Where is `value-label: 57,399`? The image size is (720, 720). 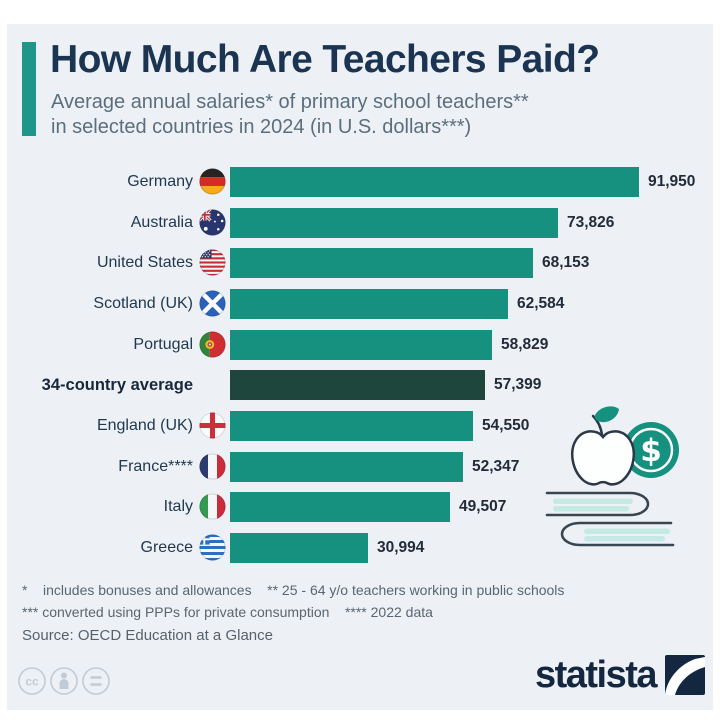
value-label: 57,399 is located at coordinates (518, 385).